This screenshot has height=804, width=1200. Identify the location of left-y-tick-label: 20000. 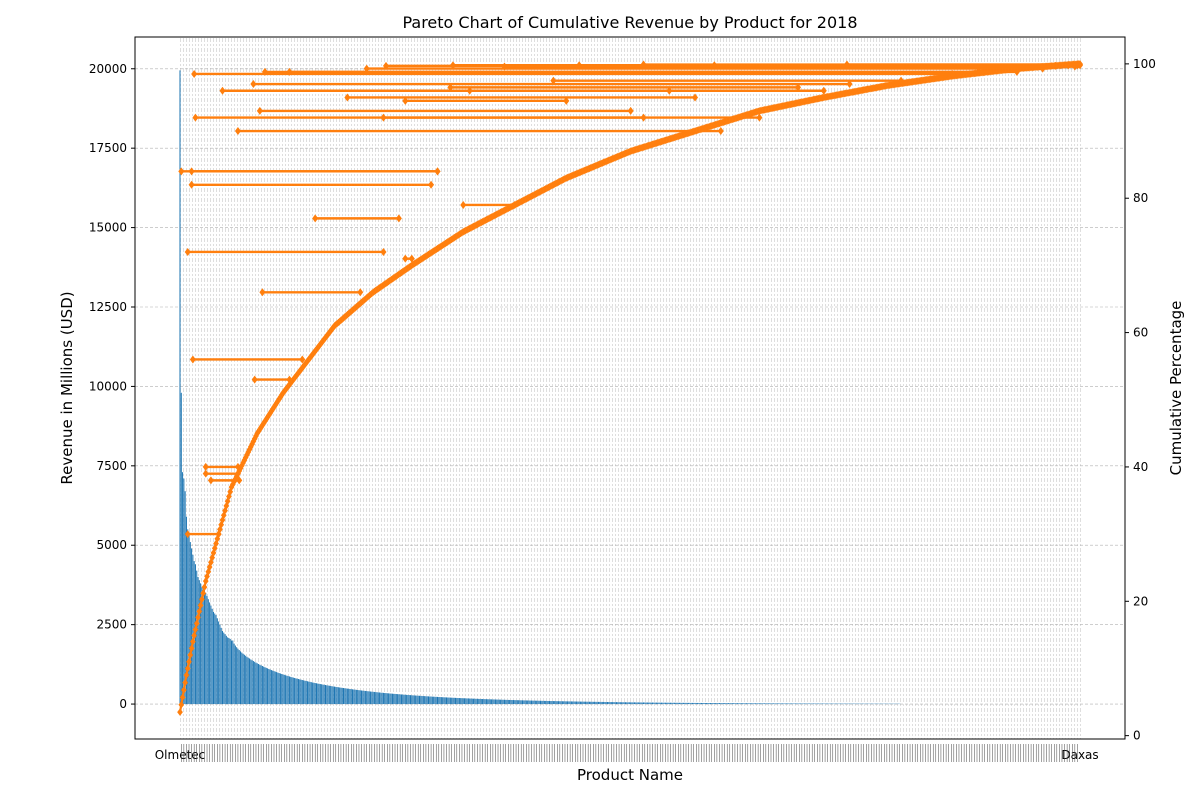
(108, 69).